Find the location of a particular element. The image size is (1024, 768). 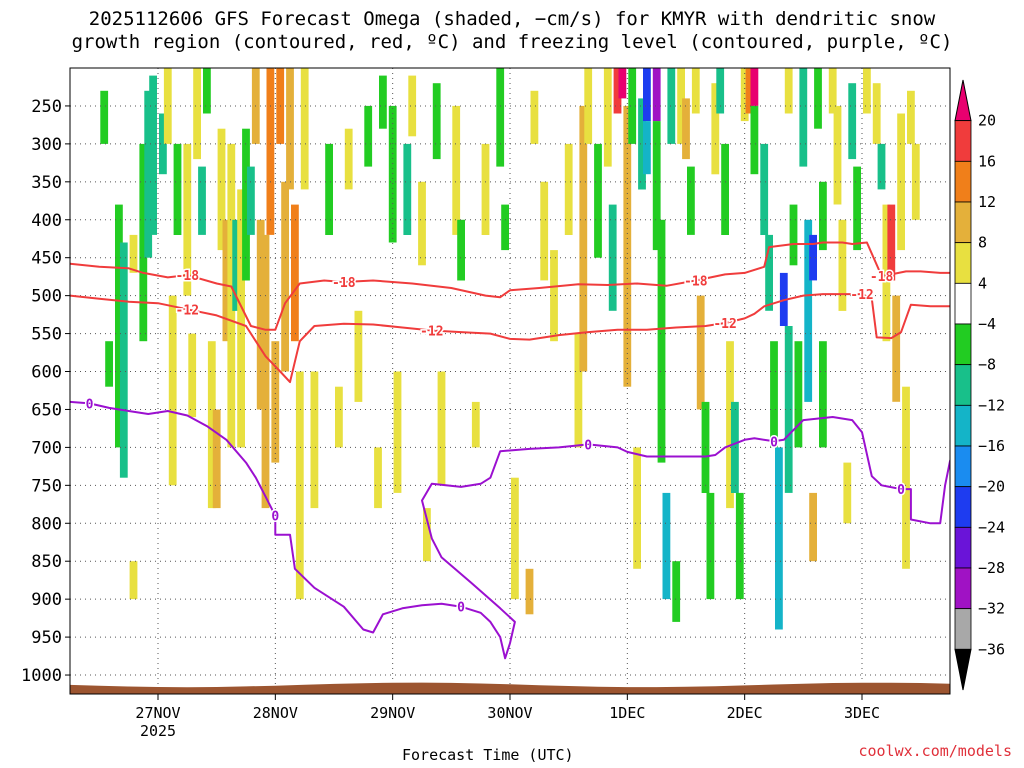

y-tick-label: 850 is located at coordinates (46, 562).